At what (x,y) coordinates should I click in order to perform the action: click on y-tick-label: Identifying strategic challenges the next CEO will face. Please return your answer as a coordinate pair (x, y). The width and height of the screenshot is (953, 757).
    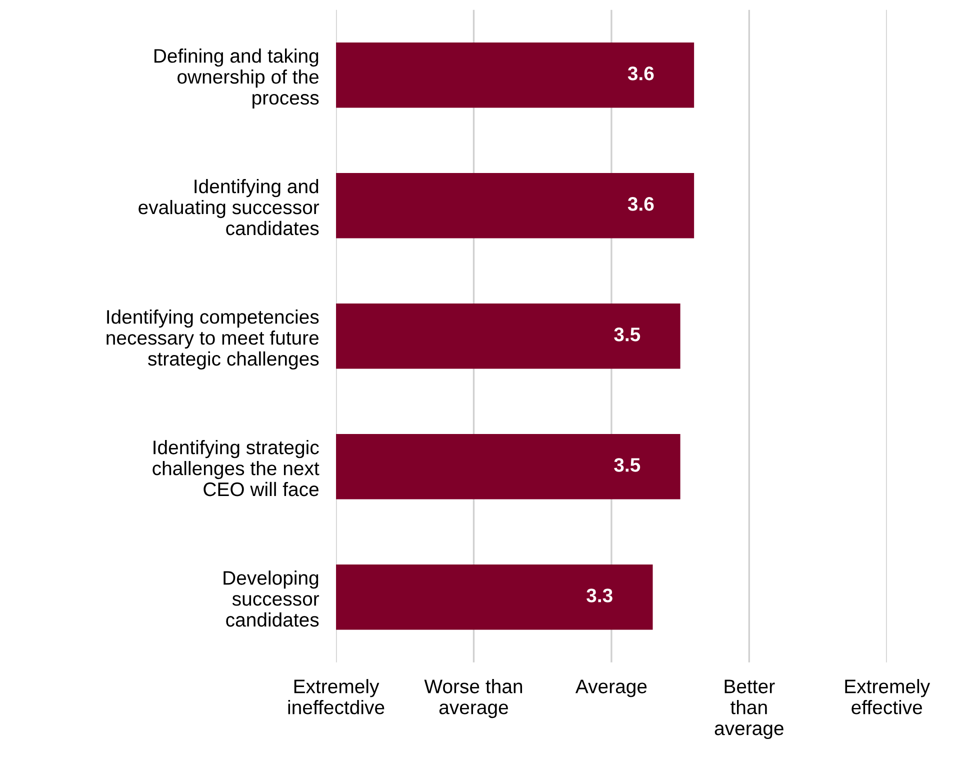
    Looking at the image, I should click on (236, 468).